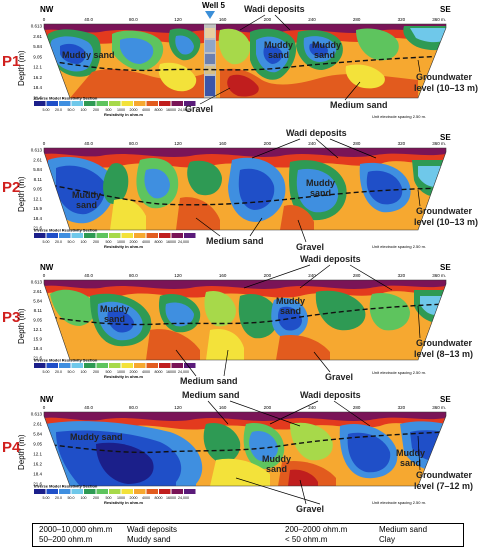  What do you see at coordinates (37, 169) in the screenshot?
I see `depth-tick-label: 5.84` at bounding box center [37, 169].